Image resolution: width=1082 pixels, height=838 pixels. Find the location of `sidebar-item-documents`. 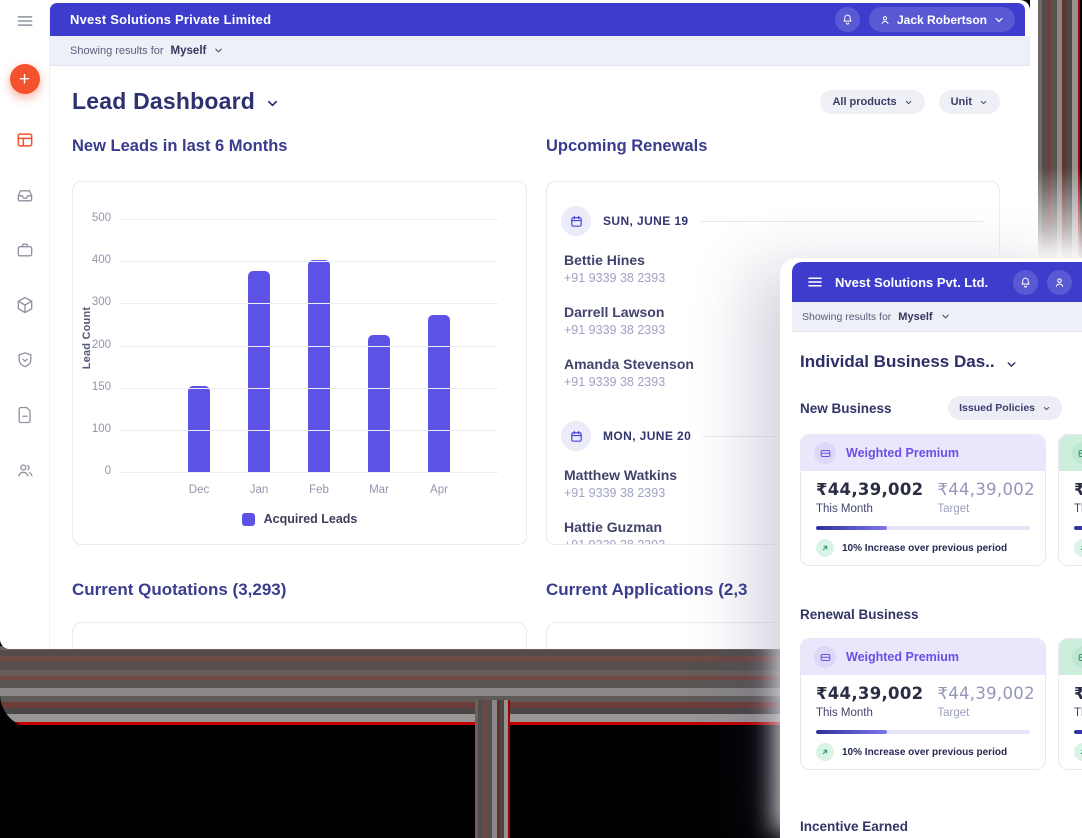

sidebar-item-documents is located at coordinates (25, 415).